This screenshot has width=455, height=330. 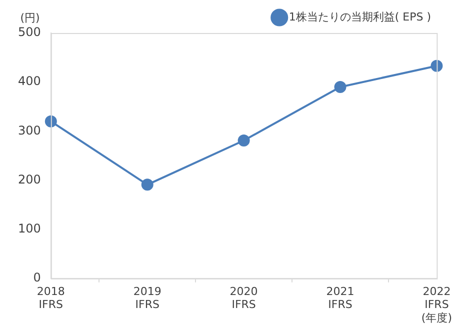 I want to click on y-tick-label: 0, so click(x=37, y=277).